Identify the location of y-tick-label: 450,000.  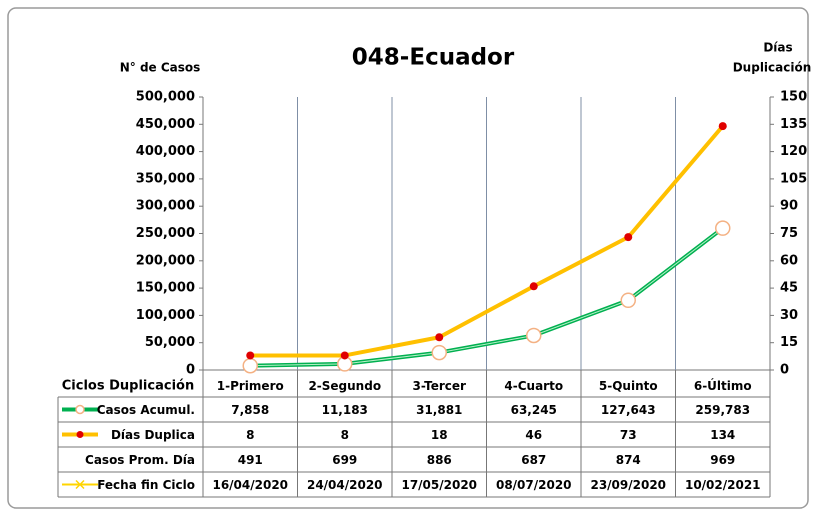
(165, 124).